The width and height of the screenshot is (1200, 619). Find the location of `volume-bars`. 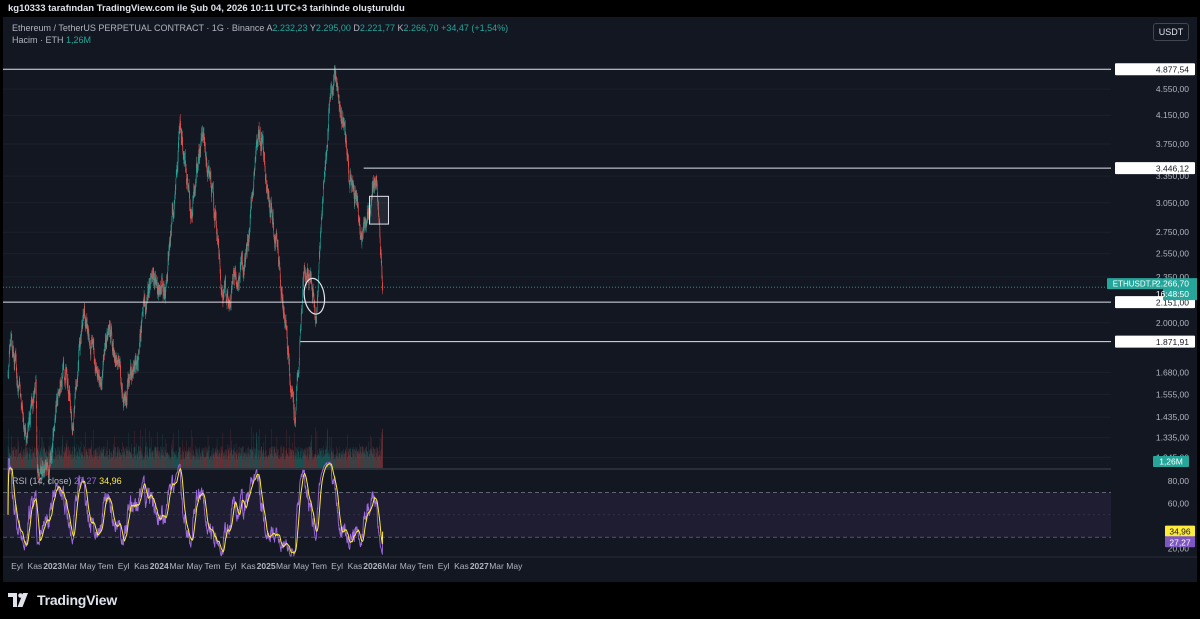

volume-bars is located at coordinates (195, 447).